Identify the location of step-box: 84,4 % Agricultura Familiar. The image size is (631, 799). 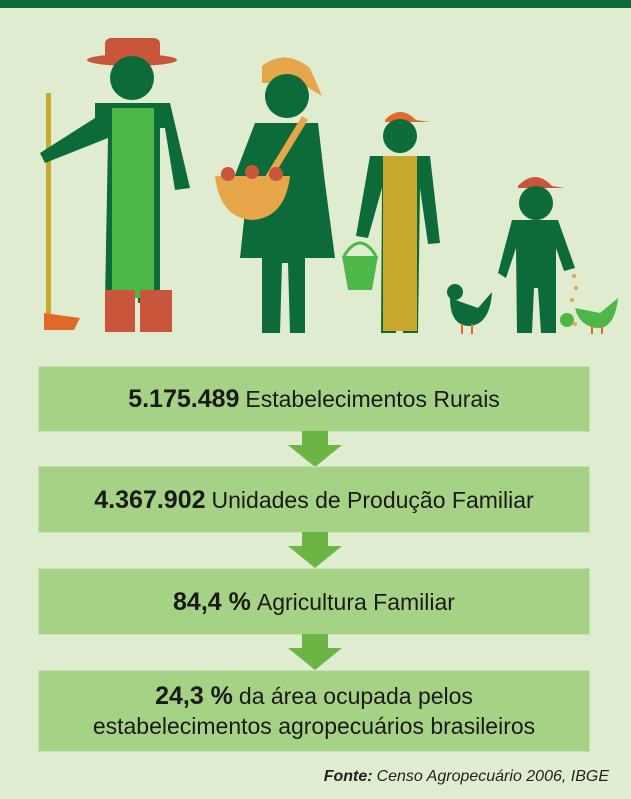
(314, 601).